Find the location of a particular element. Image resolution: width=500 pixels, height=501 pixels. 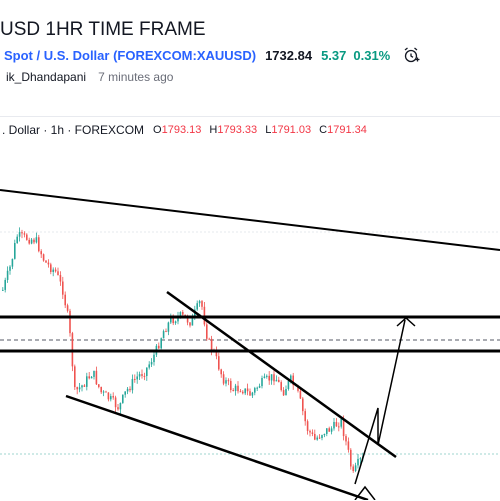

ohlc-low-value: 1791.03 is located at coordinates (291, 130).